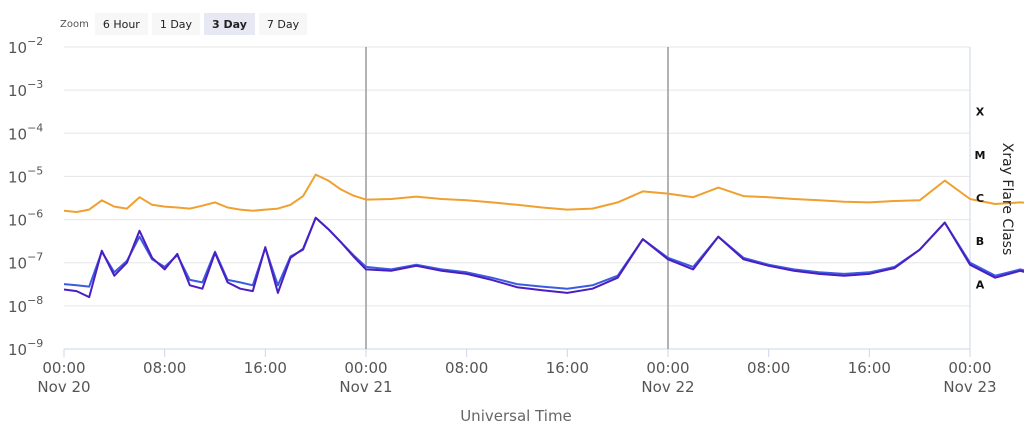 This screenshot has height=435, width=1024. I want to click on zoom-bar: Zoom 6 Hour 1 Day 3 Day 7 Day, so click(184, 24).